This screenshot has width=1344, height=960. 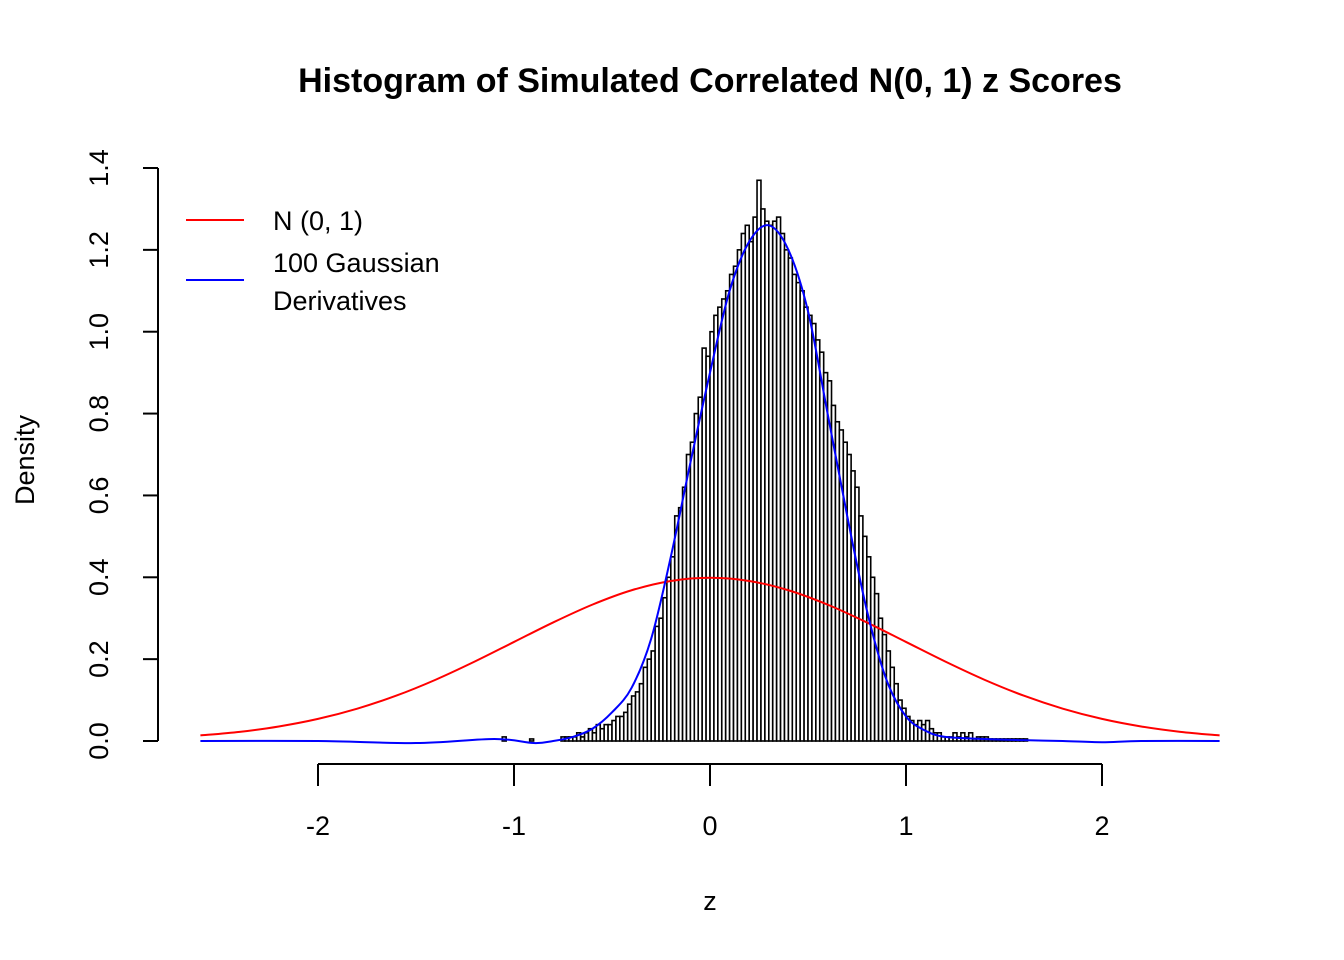 I want to click on y-tick-label: 1.2, so click(x=99, y=250).